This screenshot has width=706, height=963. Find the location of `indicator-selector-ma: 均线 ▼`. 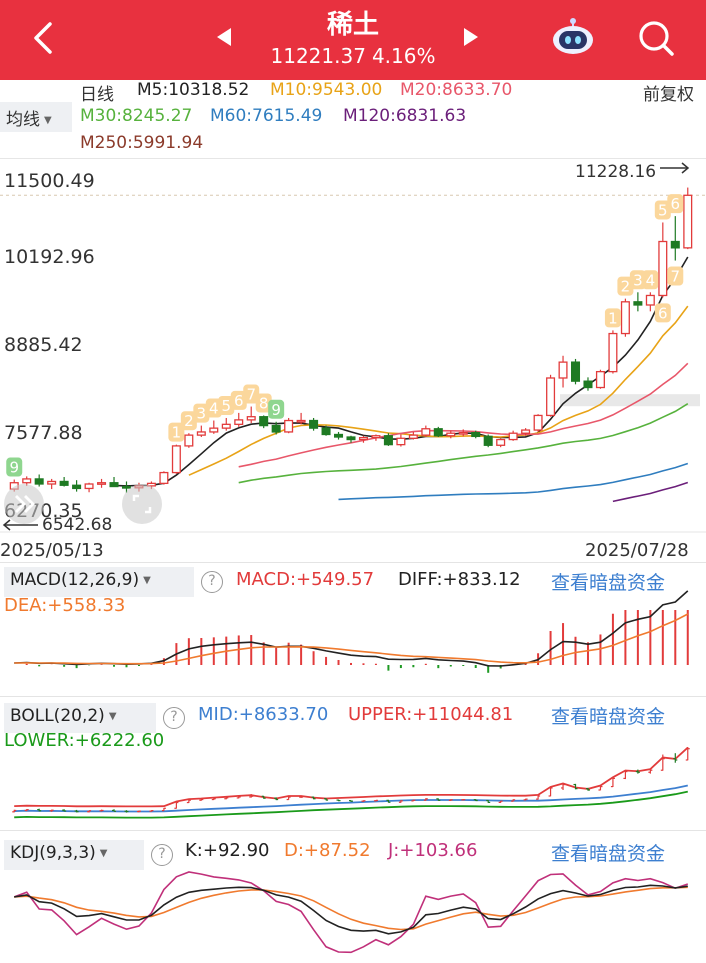

indicator-selector-ma: 均线 ▼ is located at coordinates (36, 117).